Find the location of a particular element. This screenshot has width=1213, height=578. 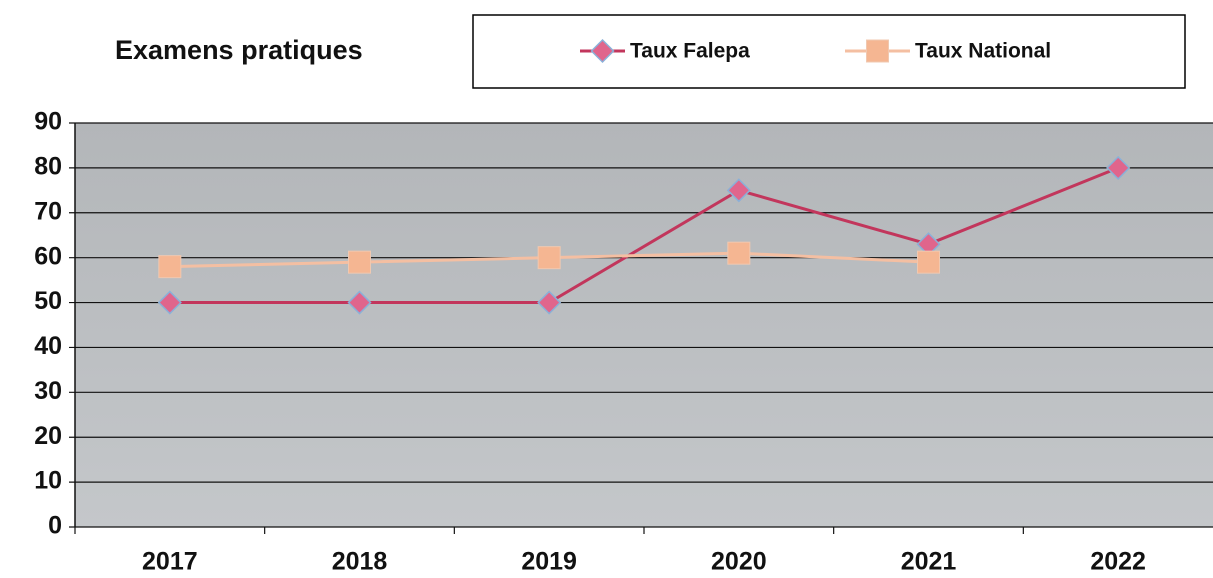

legend-label: Taux Falepa is located at coordinates (690, 51).